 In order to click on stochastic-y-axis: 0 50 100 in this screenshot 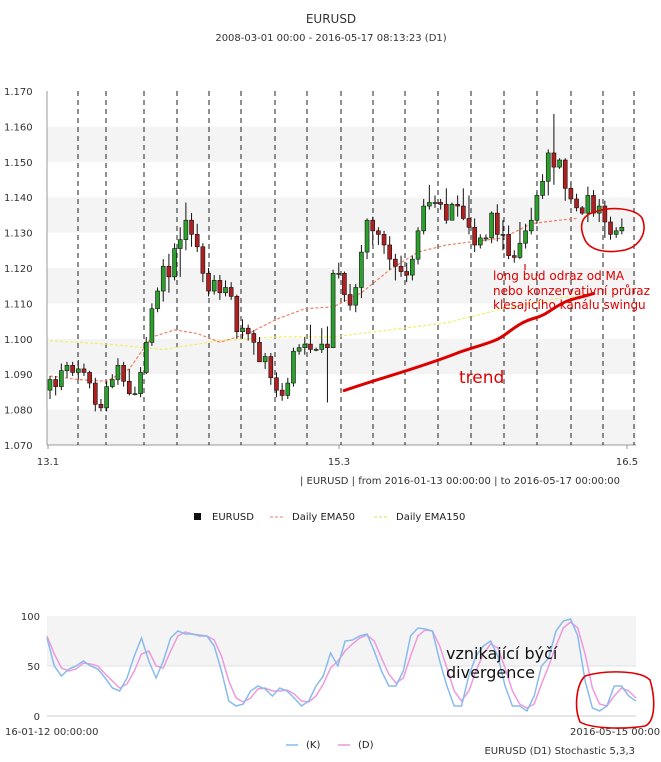, I will do `click(30, 667)`.